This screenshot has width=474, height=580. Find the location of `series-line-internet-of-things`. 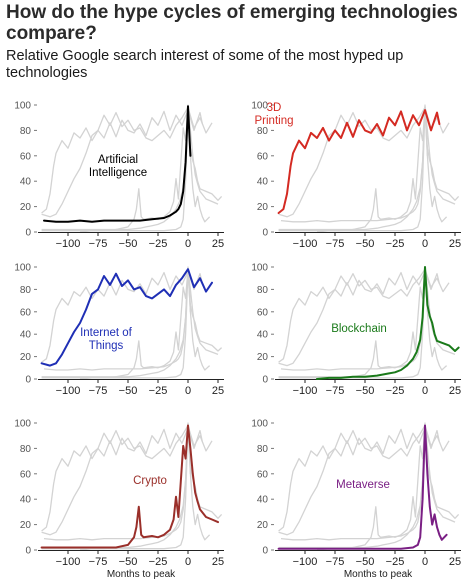

series-line-internet-of-things is located at coordinates (126, 317).